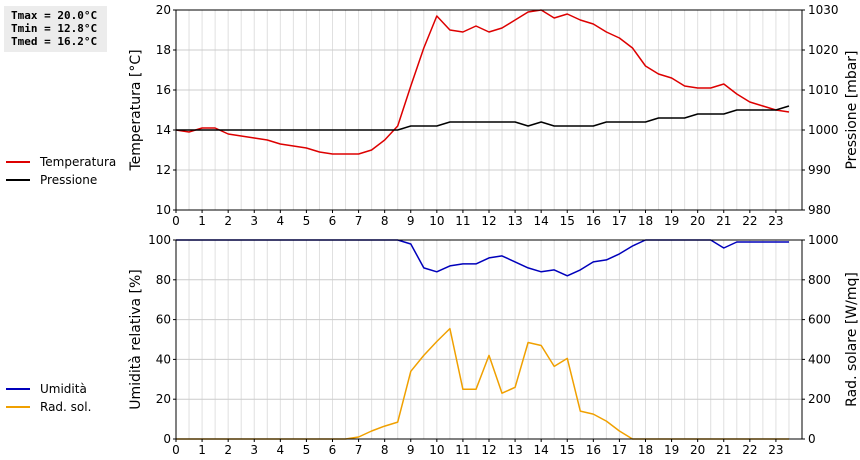 The width and height of the screenshot is (860, 460). I want to click on y2-tick-label: 1020, so click(823, 50).